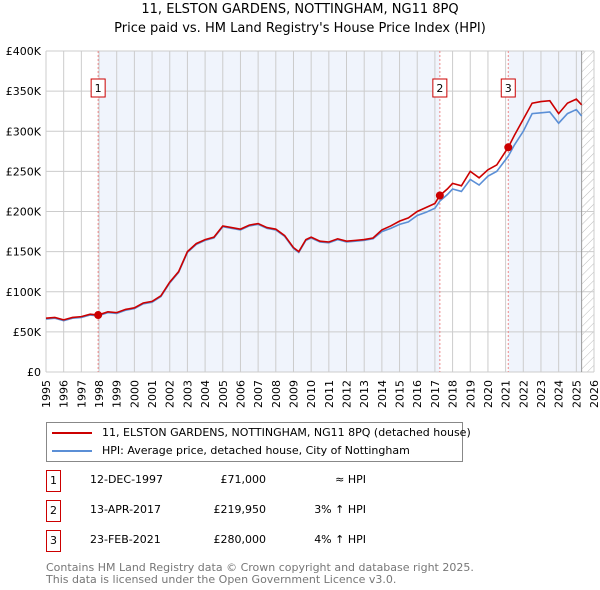 The height and width of the screenshot is (590, 600). I want to click on legend-swatch-property, so click(72, 433).